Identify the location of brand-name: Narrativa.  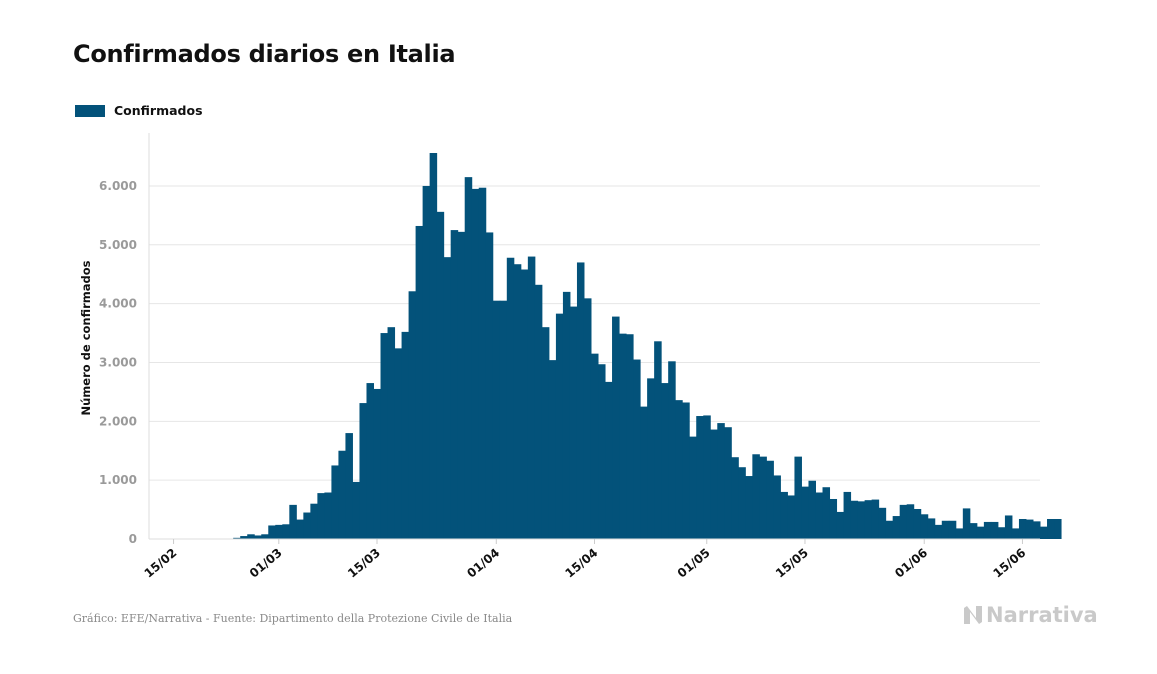
(1042, 615).